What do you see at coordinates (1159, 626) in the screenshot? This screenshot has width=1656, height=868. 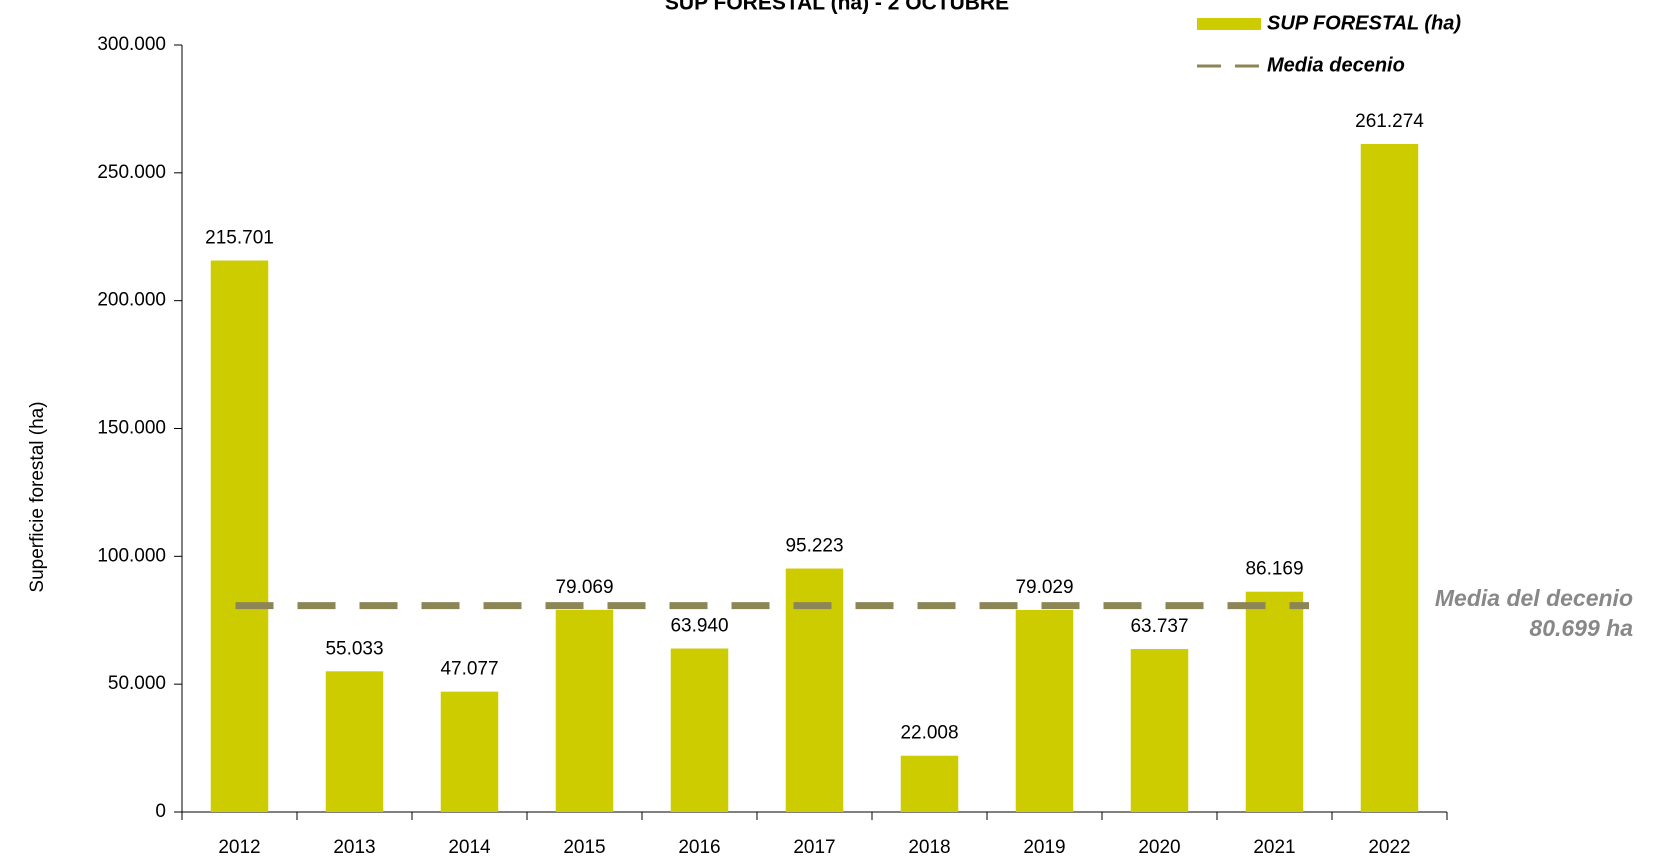 I see `value-label: 63.737` at bounding box center [1159, 626].